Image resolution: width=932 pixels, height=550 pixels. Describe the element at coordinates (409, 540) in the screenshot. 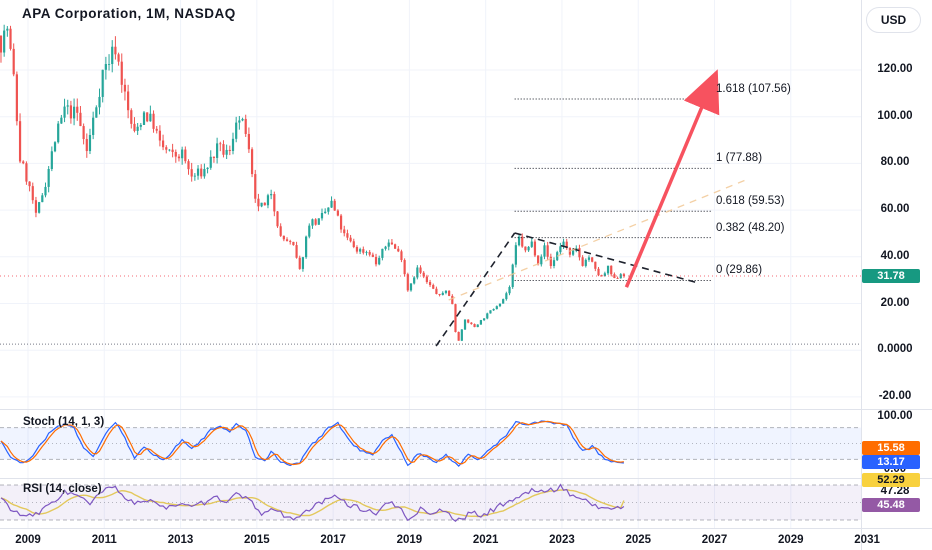

I see `year-tick-label: 2019` at that location.